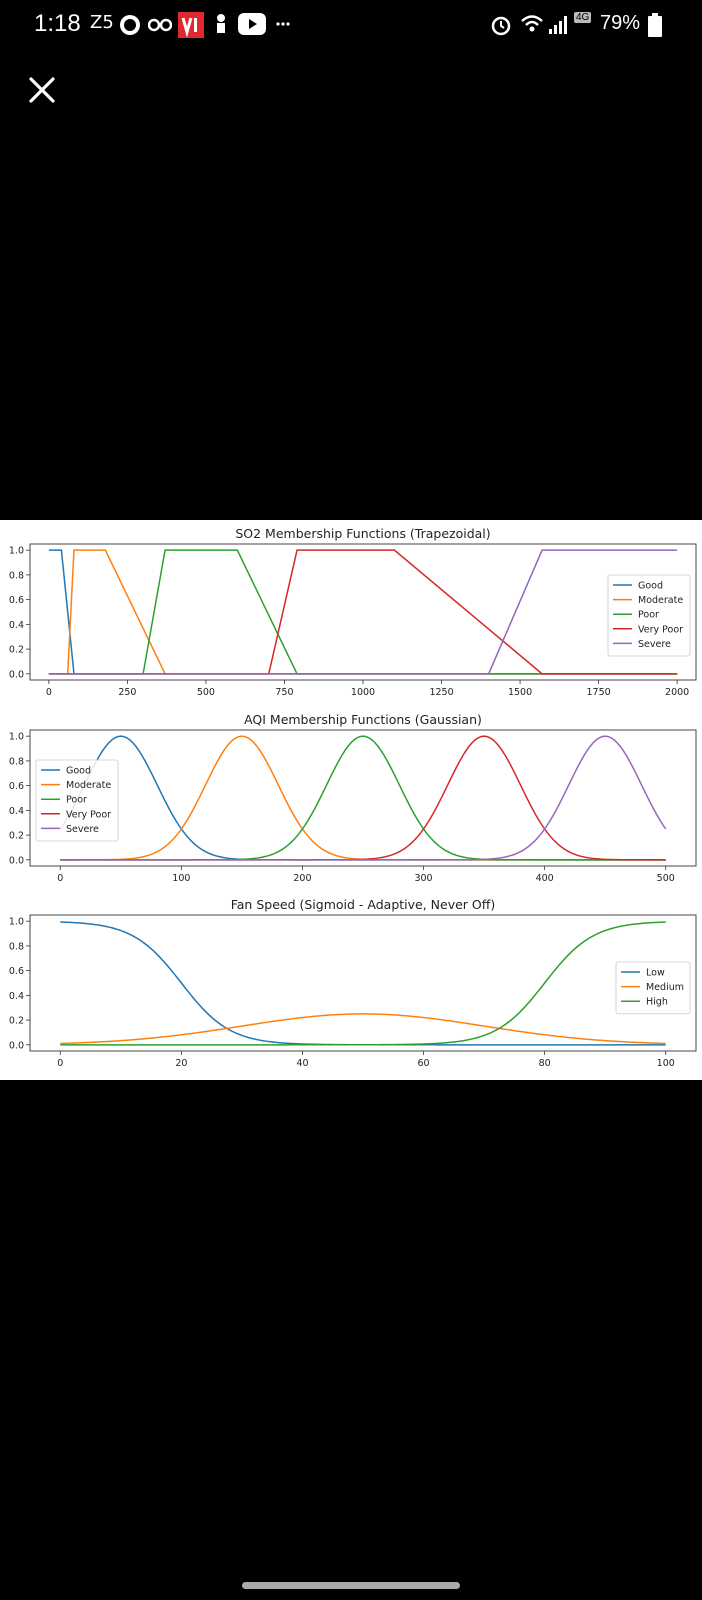  Describe the element at coordinates (558, 25) in the screenshot. I see `signal-icon` at that location.